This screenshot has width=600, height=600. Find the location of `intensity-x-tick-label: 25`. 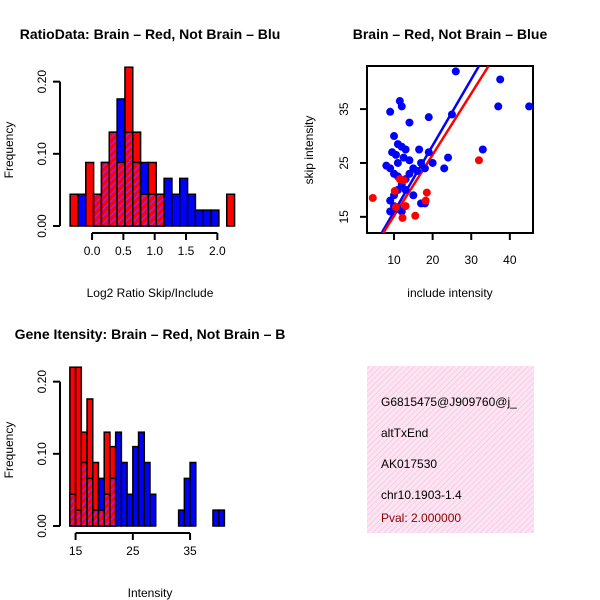

intensity-x-tick-label: 25 is located at coordinates (133, 551).